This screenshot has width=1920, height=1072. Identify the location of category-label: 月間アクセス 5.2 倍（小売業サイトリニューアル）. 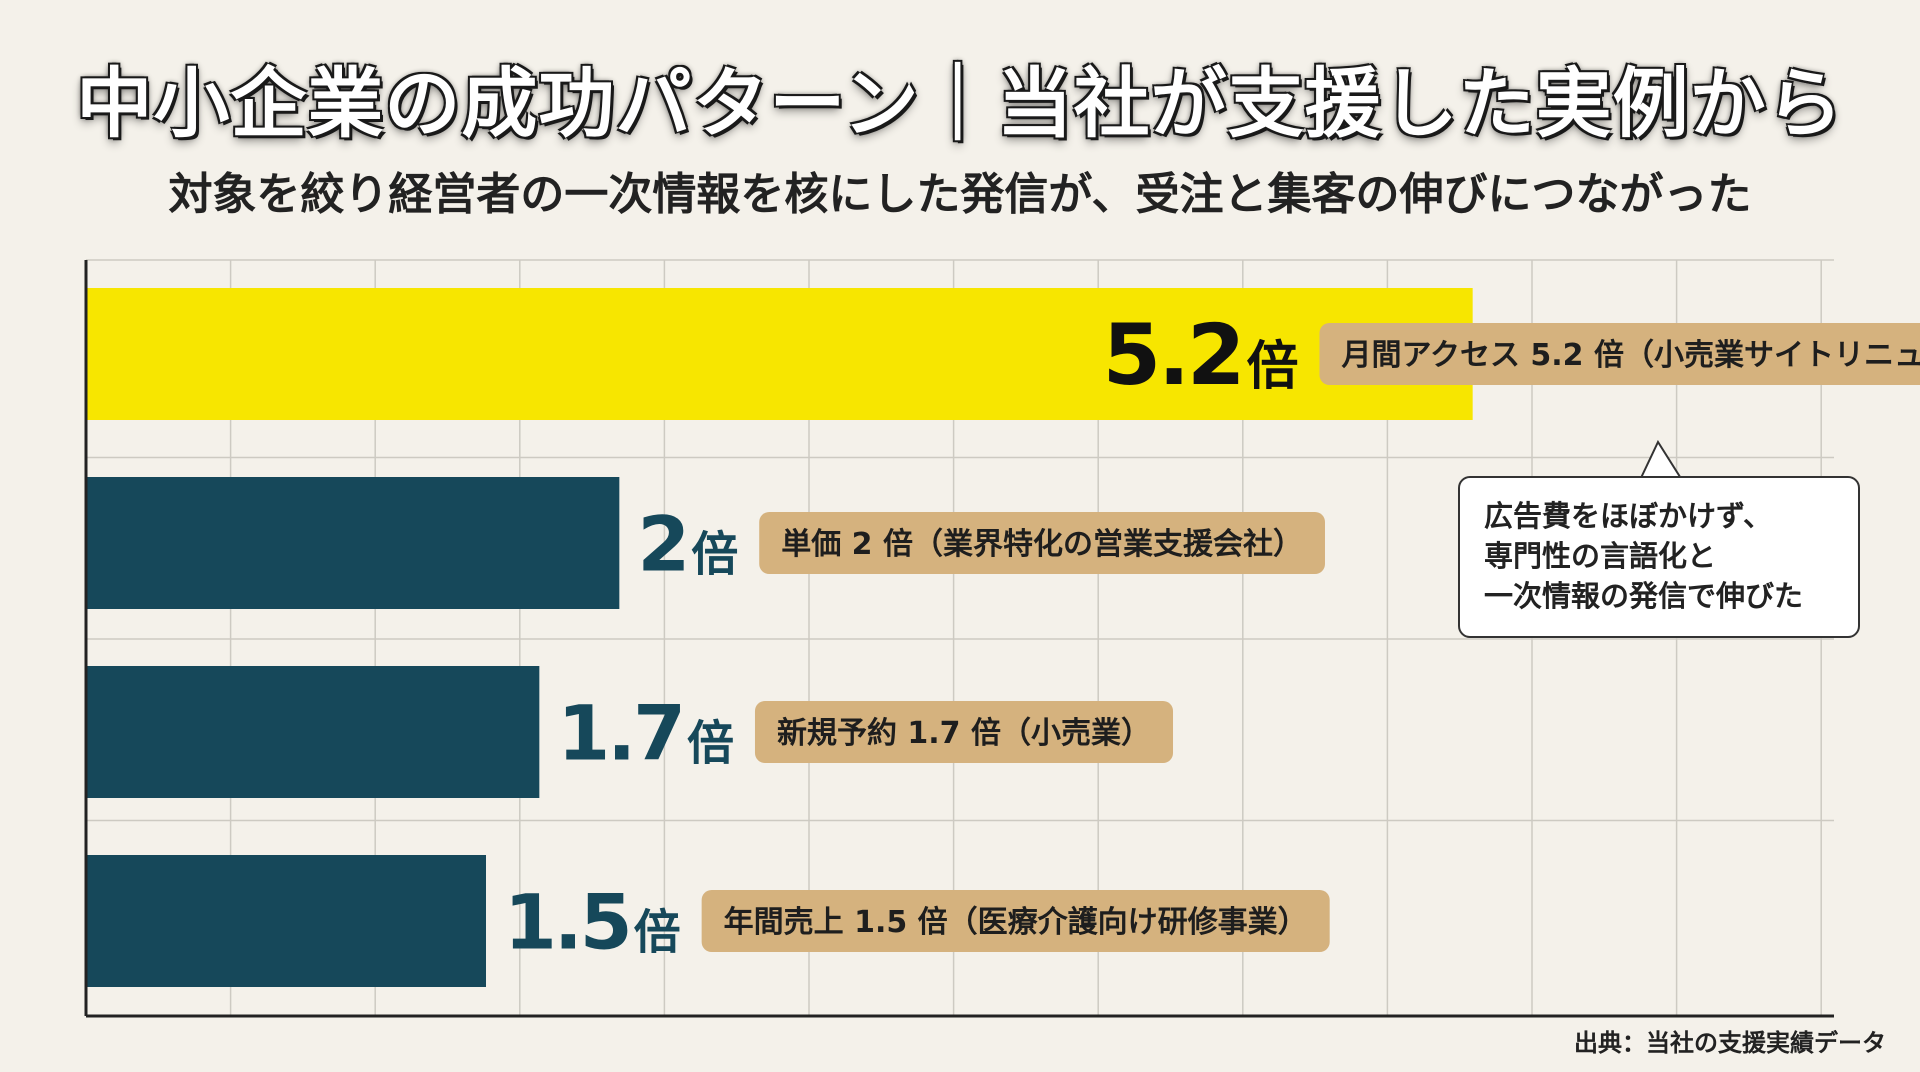
(1630, 355).